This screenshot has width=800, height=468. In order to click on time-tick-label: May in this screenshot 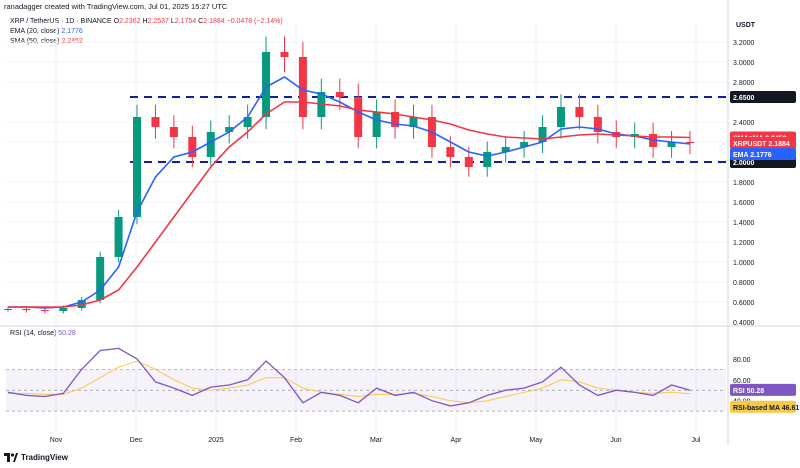, I will do `click(536, 440)`.